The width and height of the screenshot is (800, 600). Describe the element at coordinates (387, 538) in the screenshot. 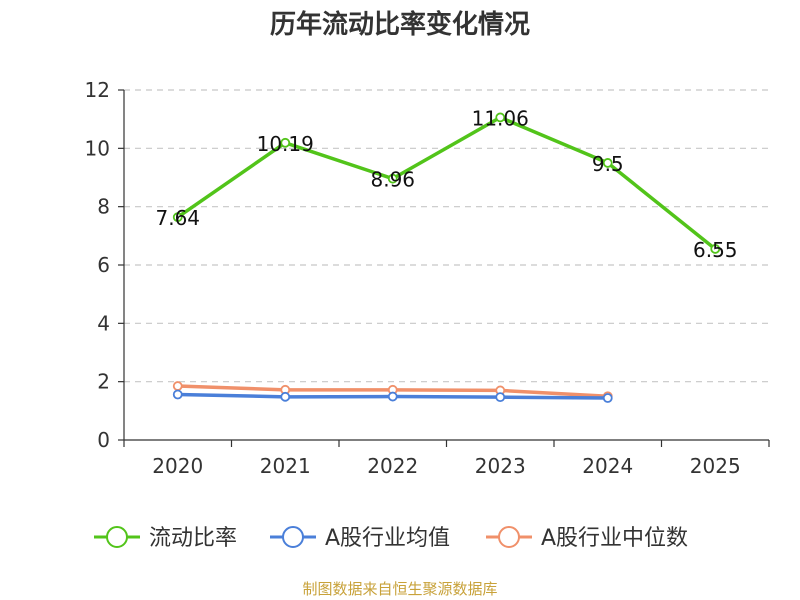

I see `legend-label: A股行业均值` at that location.